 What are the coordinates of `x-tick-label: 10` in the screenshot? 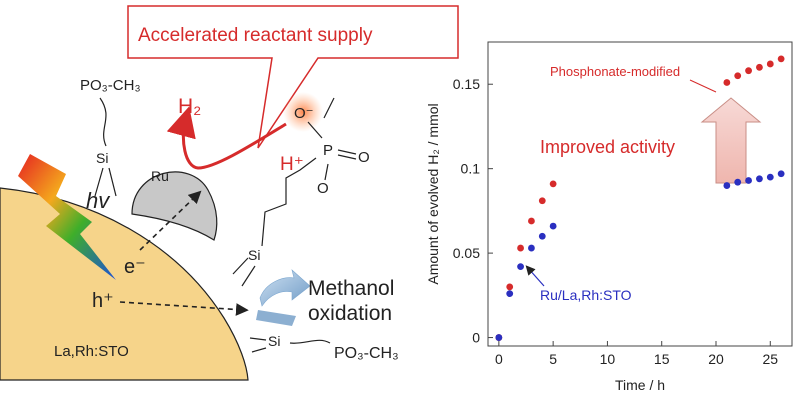 It's located at (608, 359).